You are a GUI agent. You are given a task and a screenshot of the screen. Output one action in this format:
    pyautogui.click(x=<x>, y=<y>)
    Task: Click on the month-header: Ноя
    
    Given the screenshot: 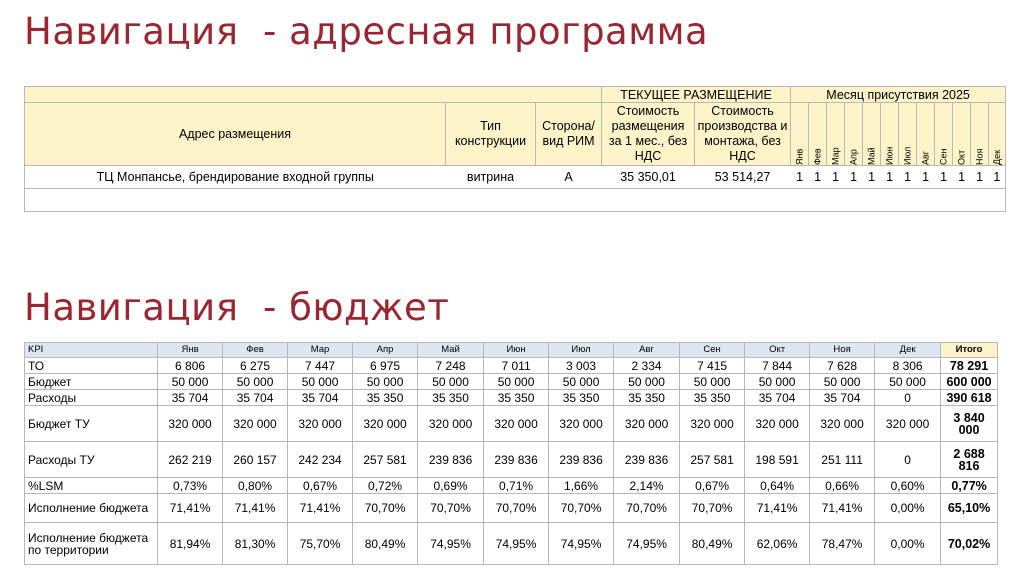 What is the action you would take?
    pyautogui.click(x=979, y=134)
    